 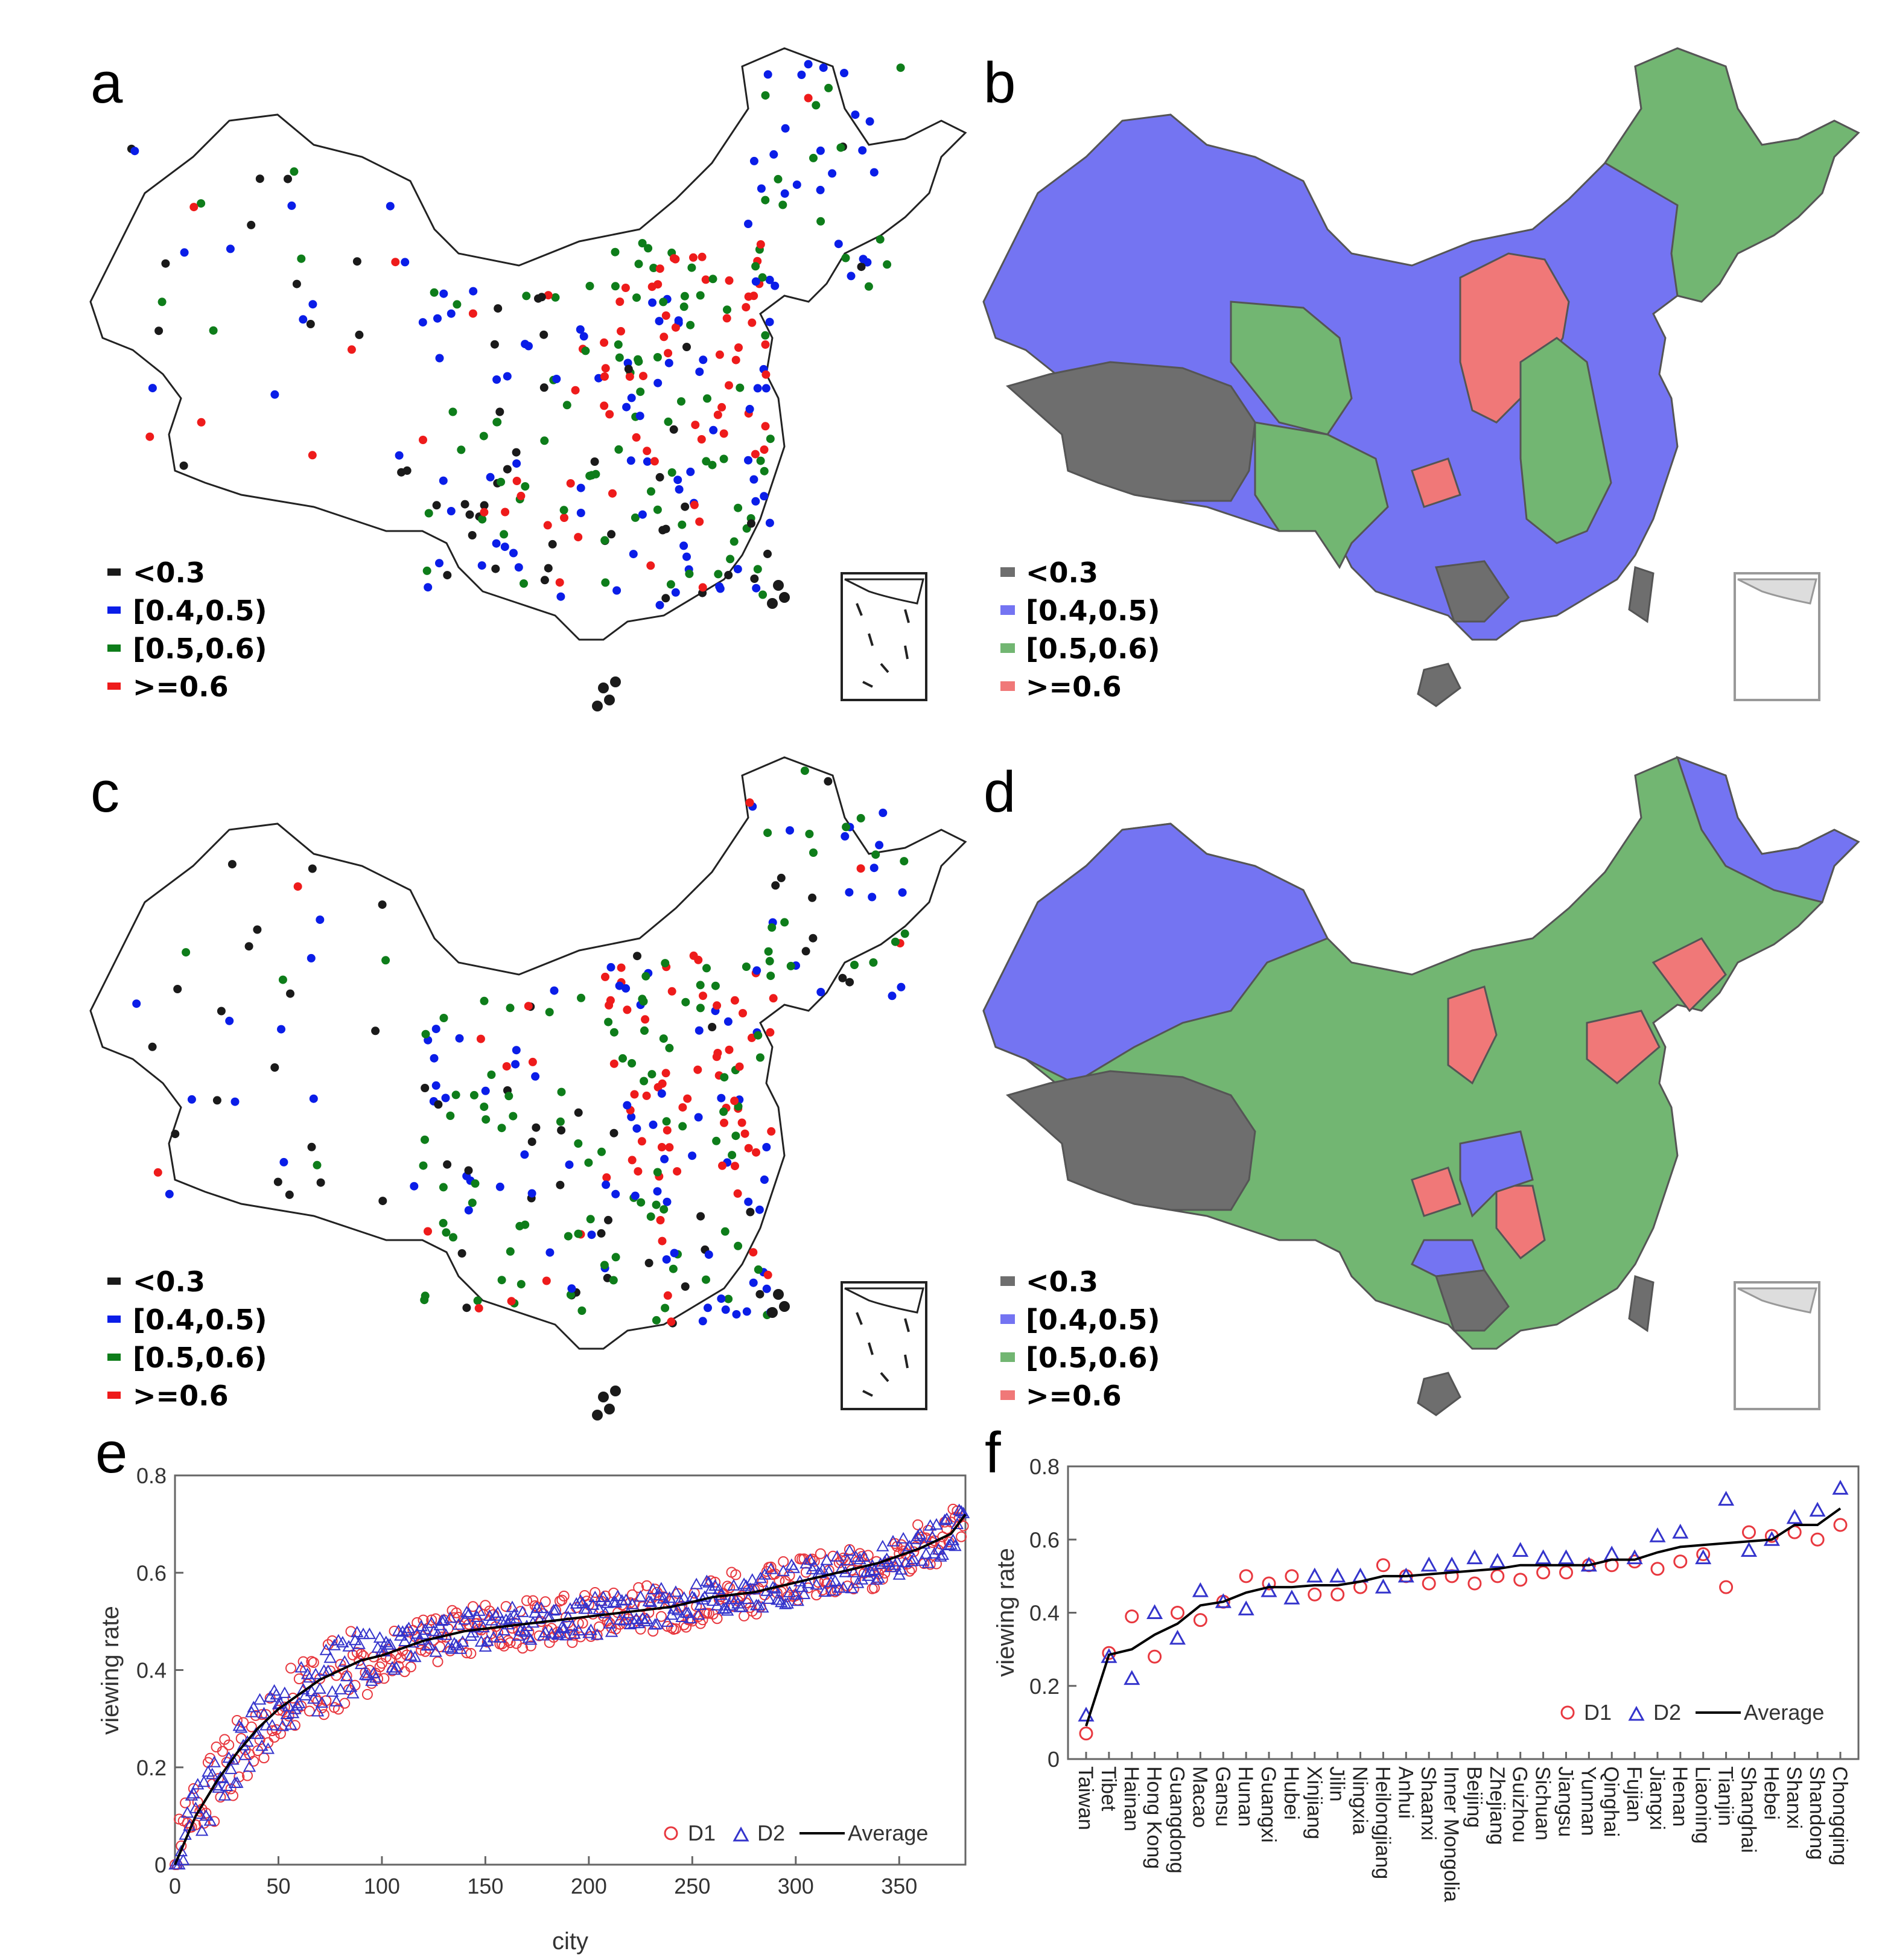 I want to click on legend-swatch-green-b, so click(x=1007, y=648).